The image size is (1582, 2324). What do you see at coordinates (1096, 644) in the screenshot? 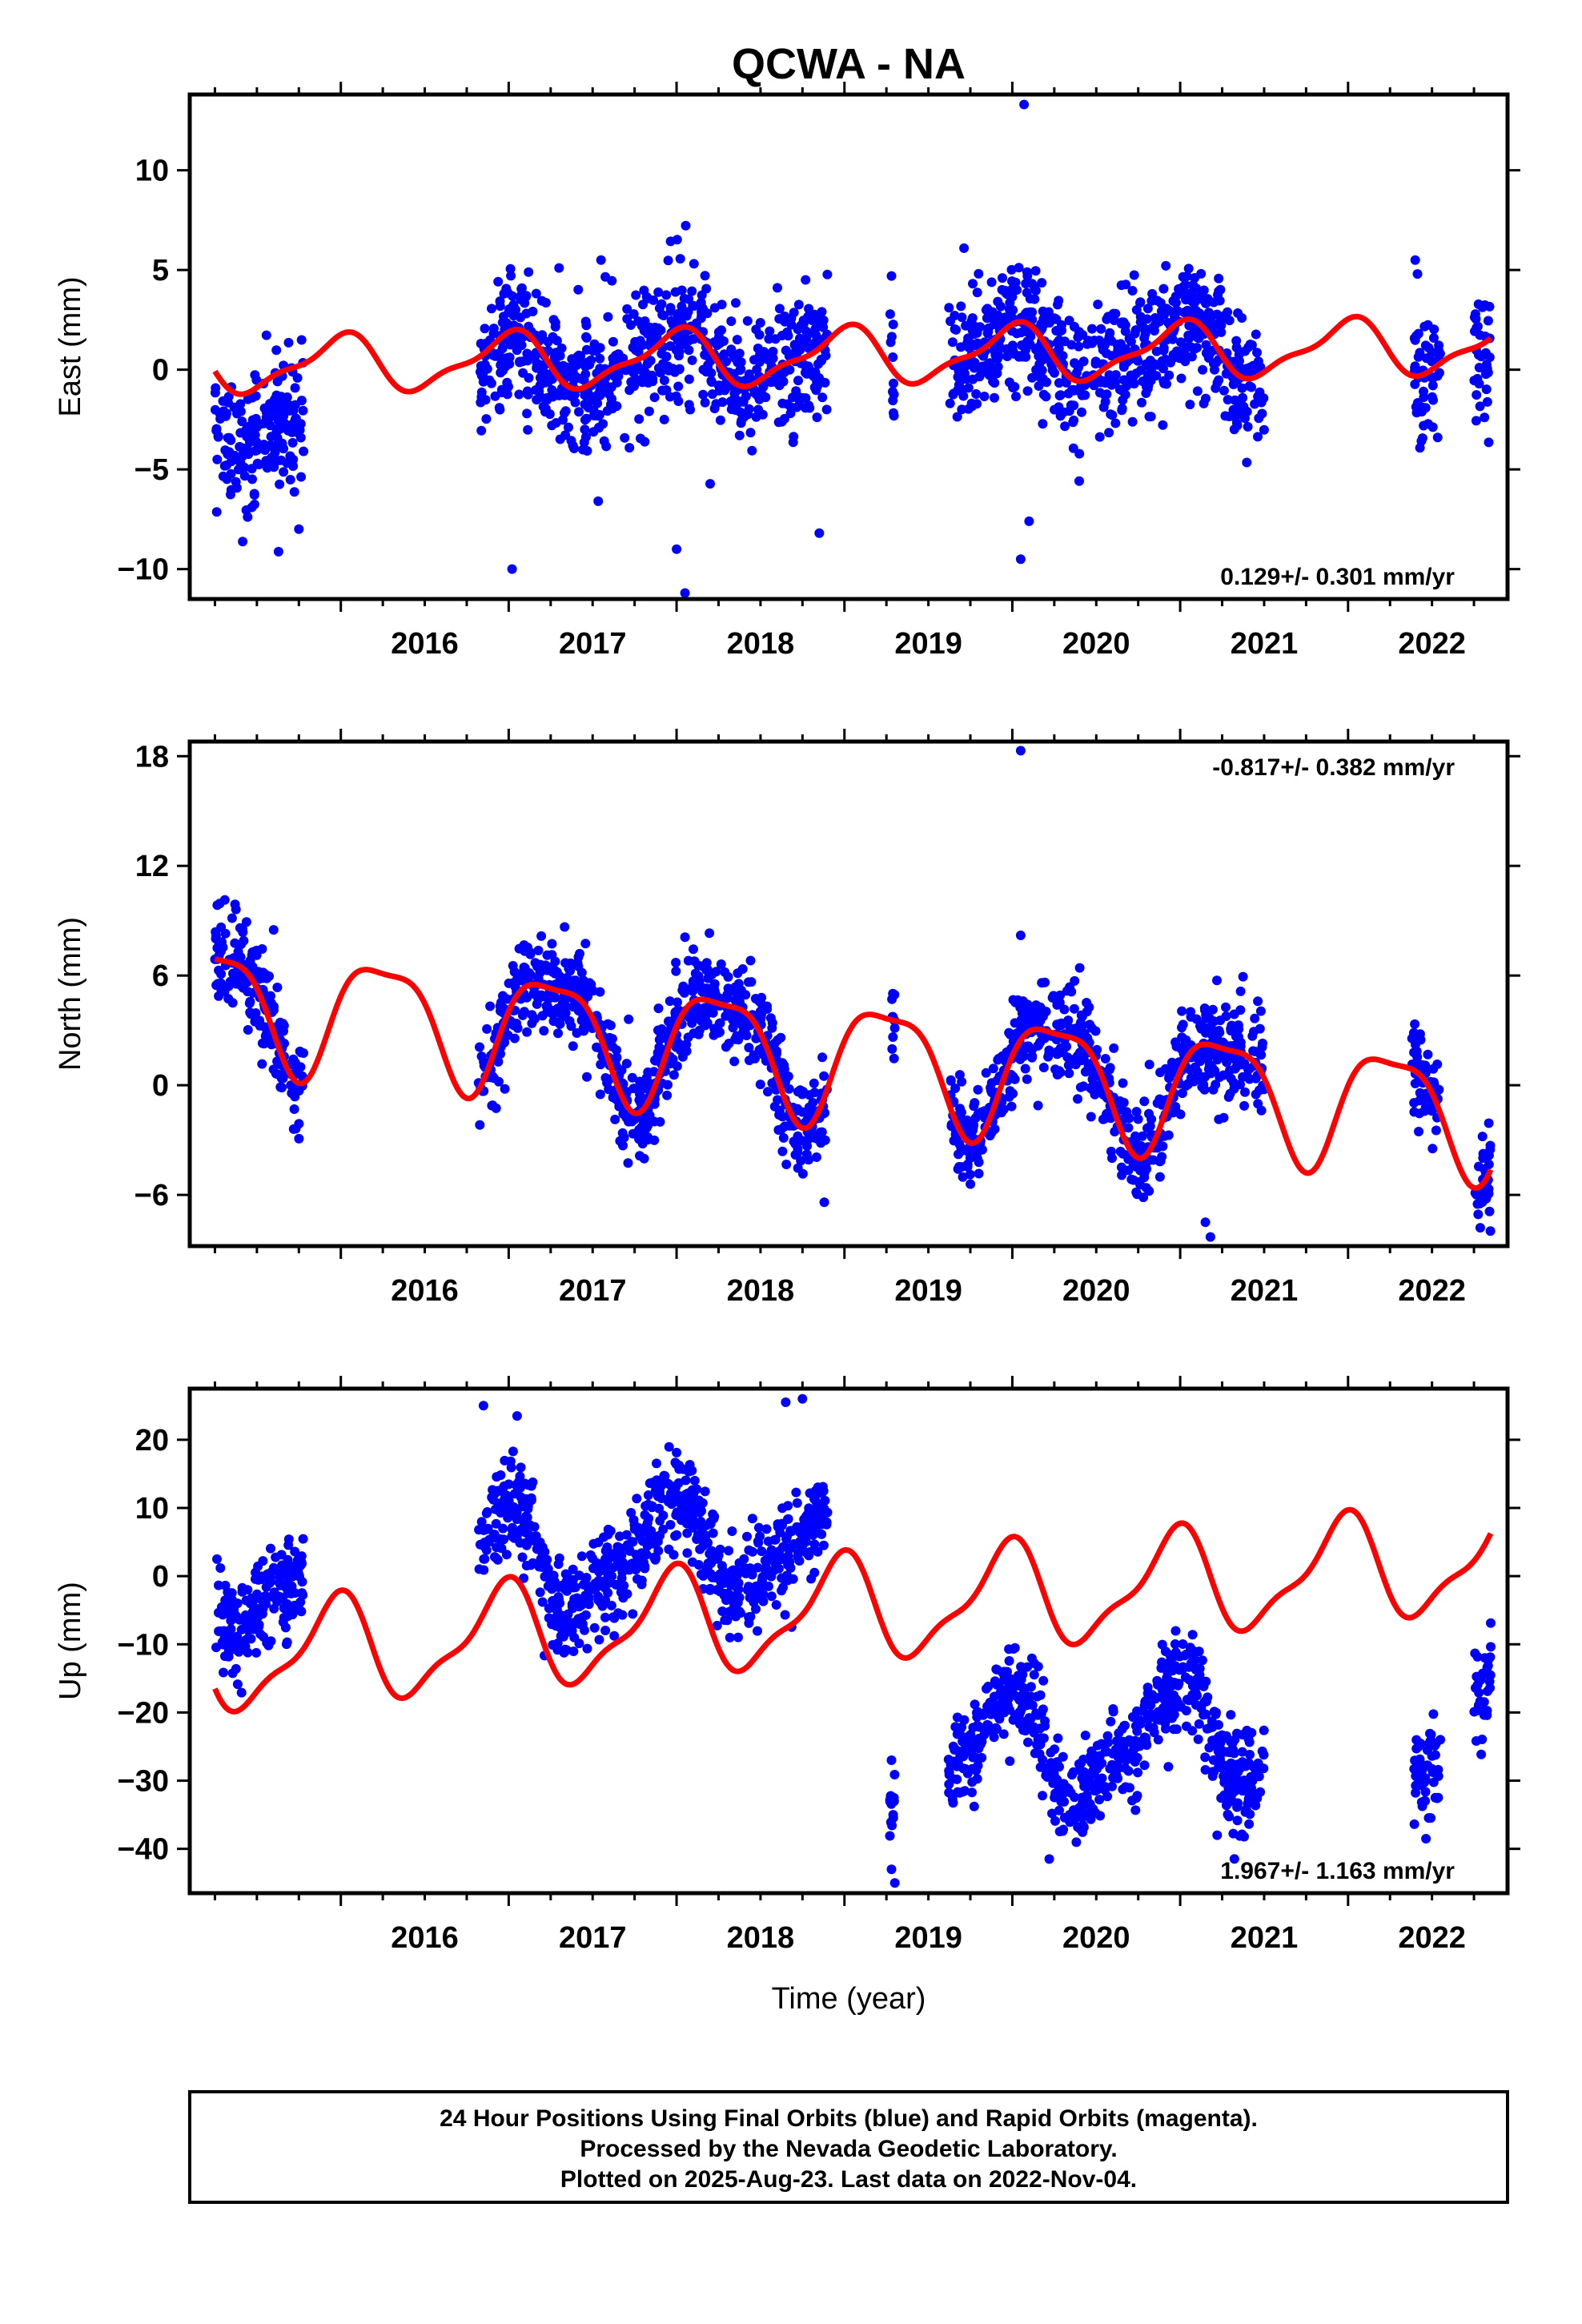
I see `x-tick-label: 2020` at bounding box center [1096, 644].